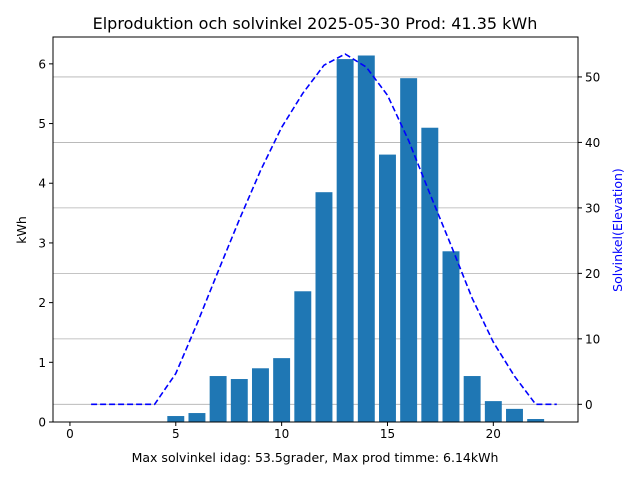 The height and width of the screenshot is (484, 640). What do you see at coordinates (42, 184) in the screenshot?
I see `y-tick-label: 4` at bounding box center [42, 184].